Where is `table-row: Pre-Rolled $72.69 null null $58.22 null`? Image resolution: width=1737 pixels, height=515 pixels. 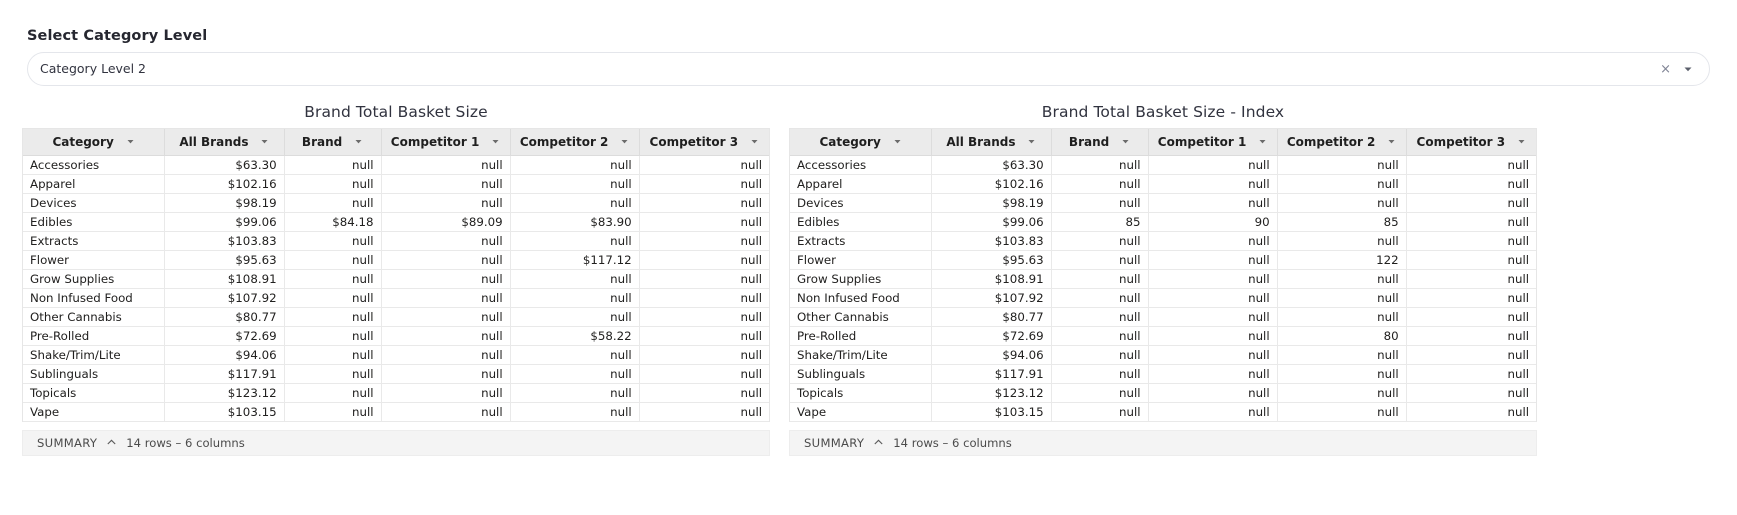 table-row: Pre-Rolled $72.69 null null $58.22 null is located at coordinates (396, 336).